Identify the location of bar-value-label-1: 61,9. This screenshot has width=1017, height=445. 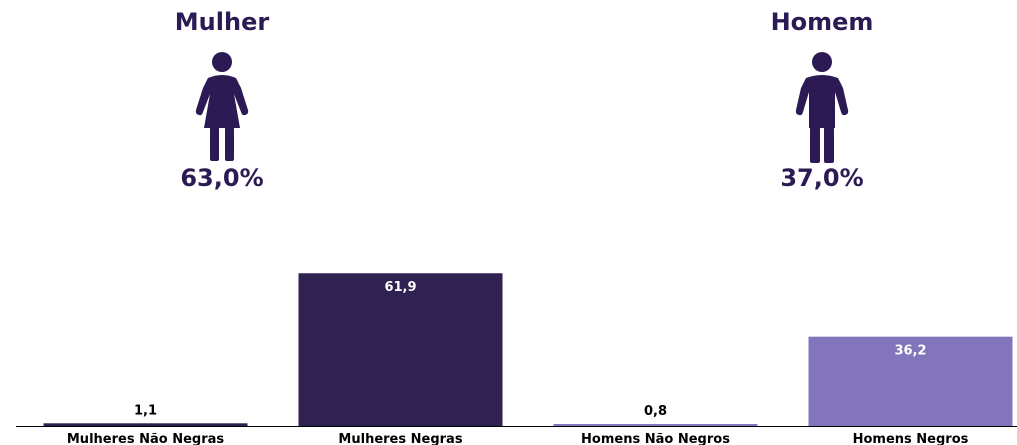
(400, 287).